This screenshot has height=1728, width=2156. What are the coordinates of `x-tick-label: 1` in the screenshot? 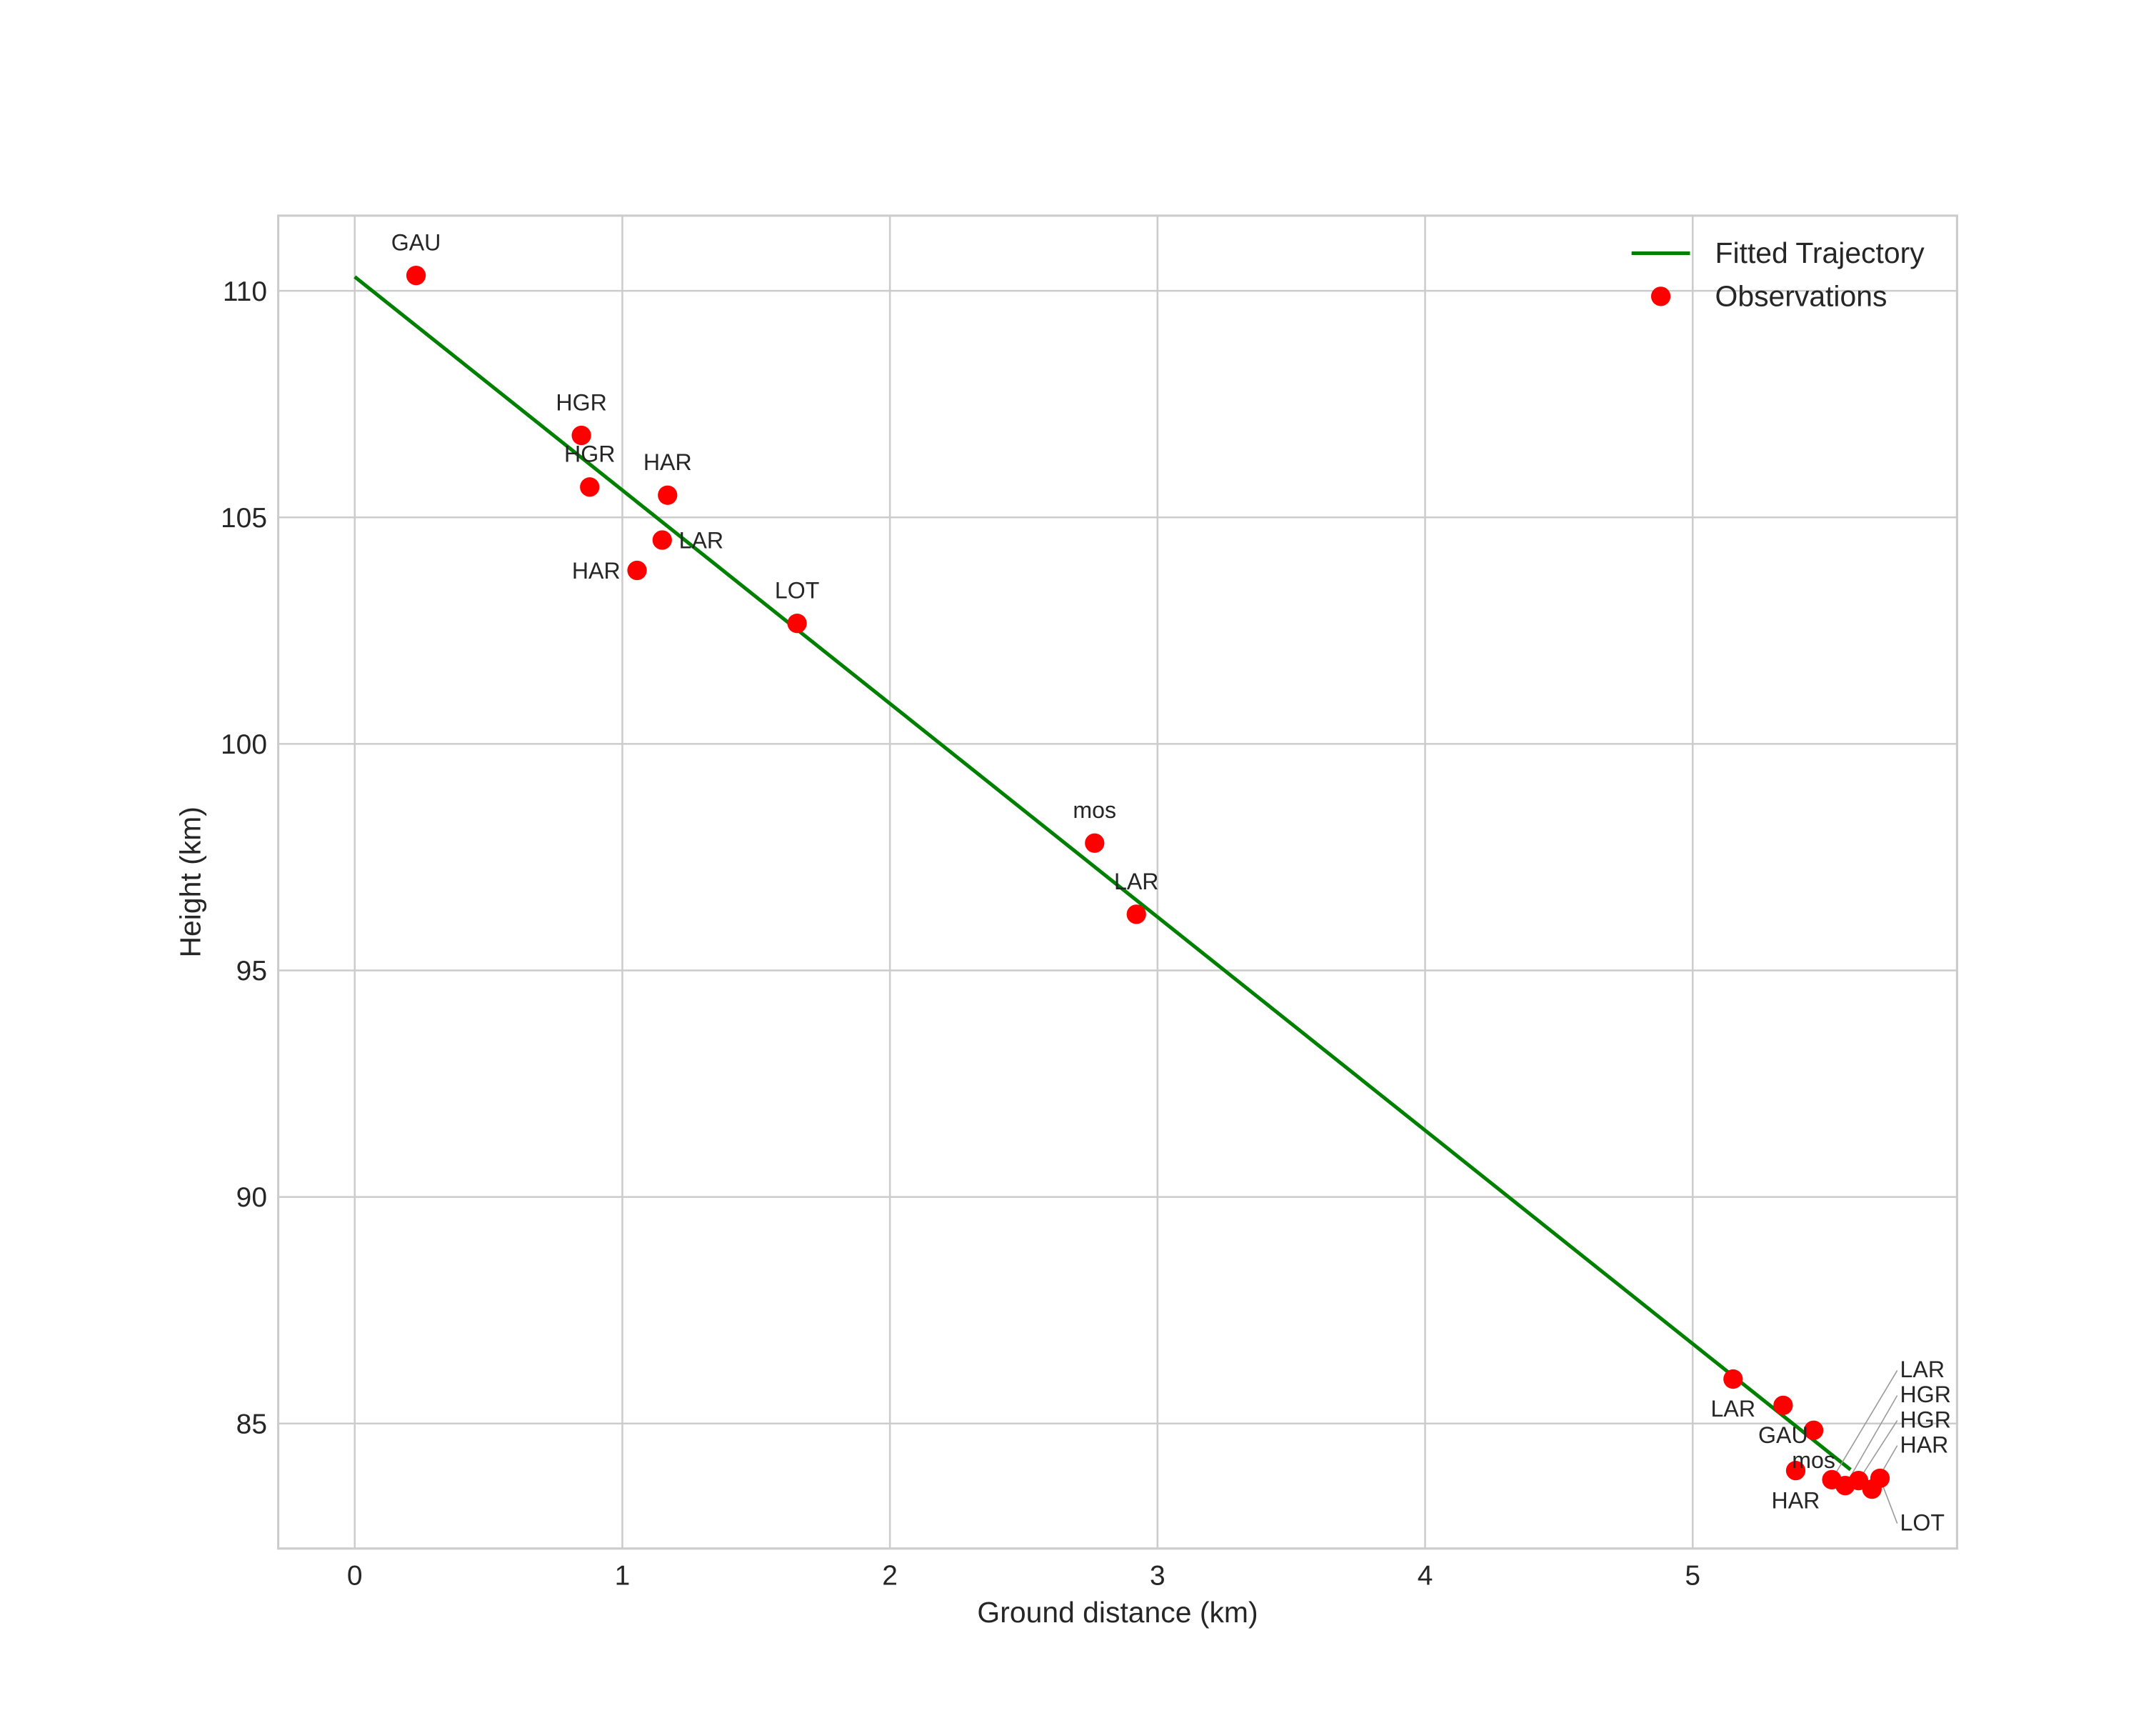 It's located at (623, 1575).